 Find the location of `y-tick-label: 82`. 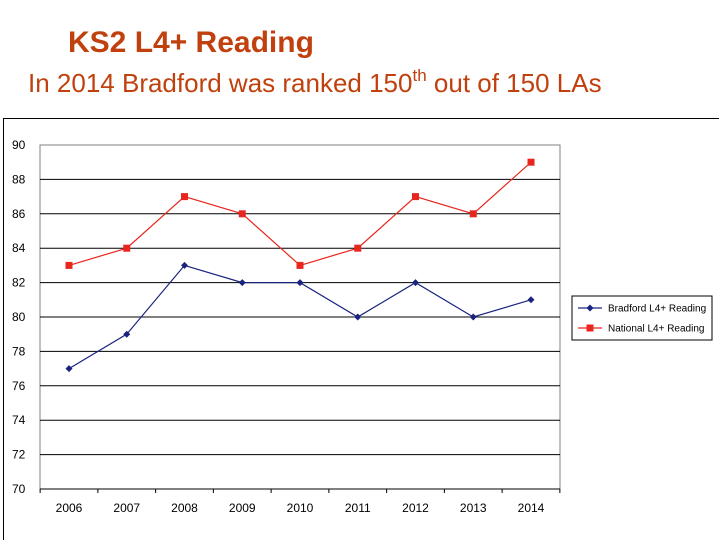

y-tick-label: 82 is located at coordinates (19, 283).